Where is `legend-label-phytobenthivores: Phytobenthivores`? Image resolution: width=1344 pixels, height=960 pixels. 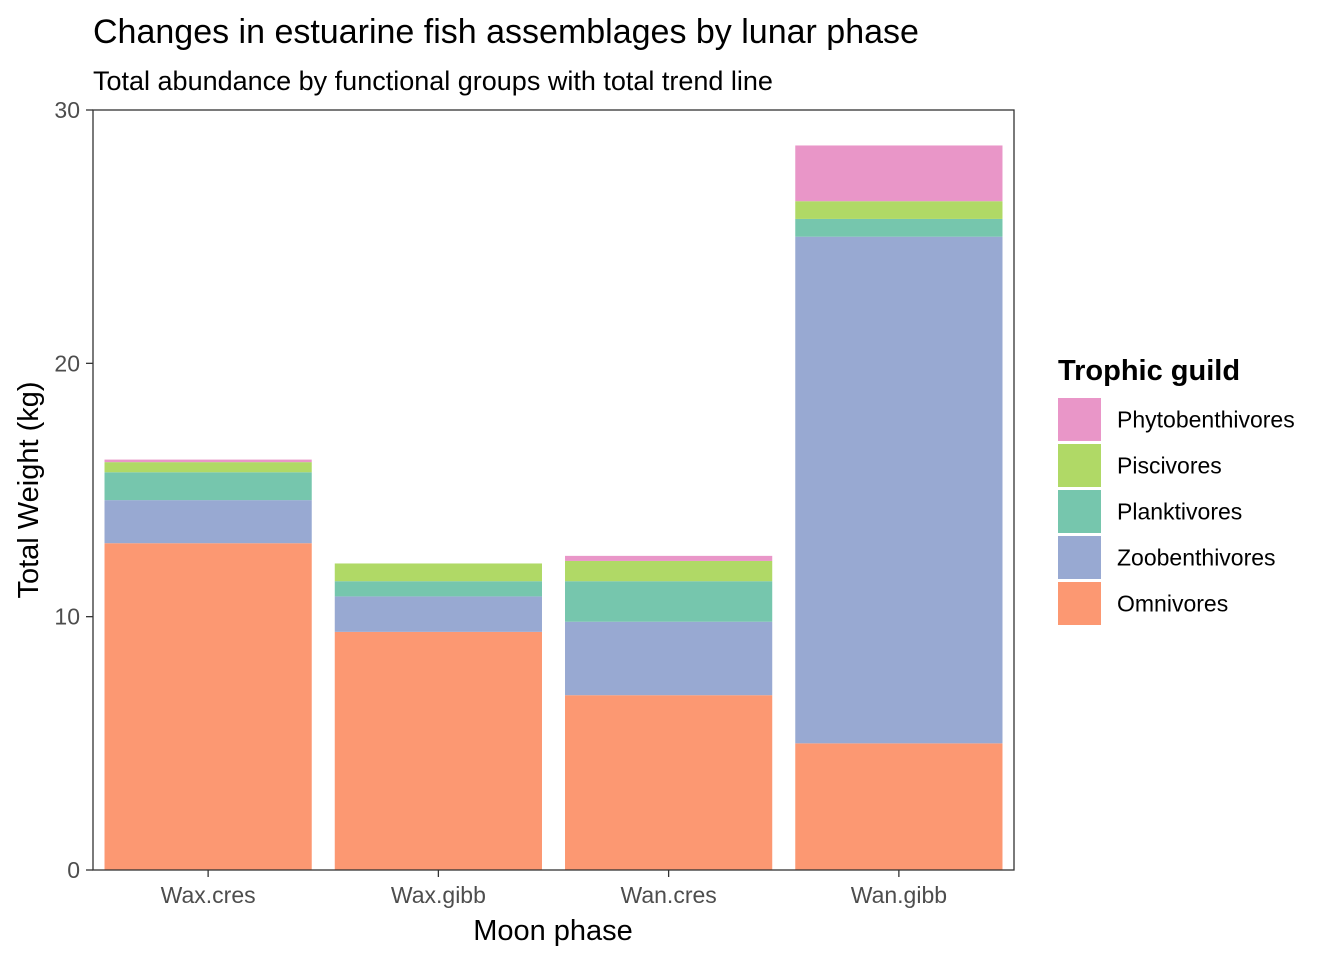
legend-label-phytobenthivores: Phytobenthivores is located at coordinates (1206, 420).